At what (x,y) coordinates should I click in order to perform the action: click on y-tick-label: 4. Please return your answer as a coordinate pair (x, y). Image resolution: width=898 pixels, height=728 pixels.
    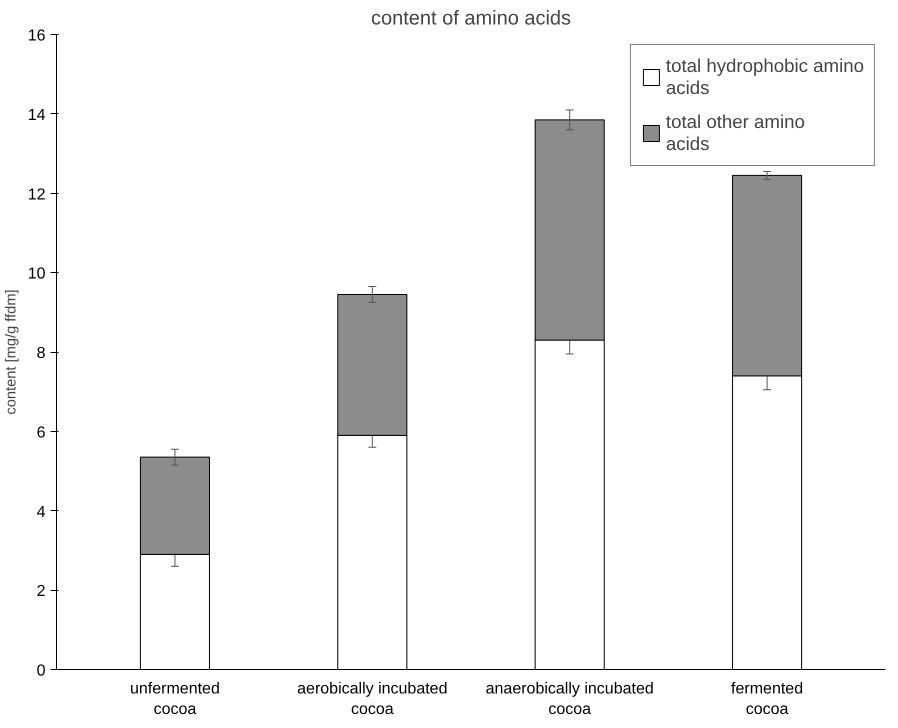
    Looking at the image, I should click on (41, 512).